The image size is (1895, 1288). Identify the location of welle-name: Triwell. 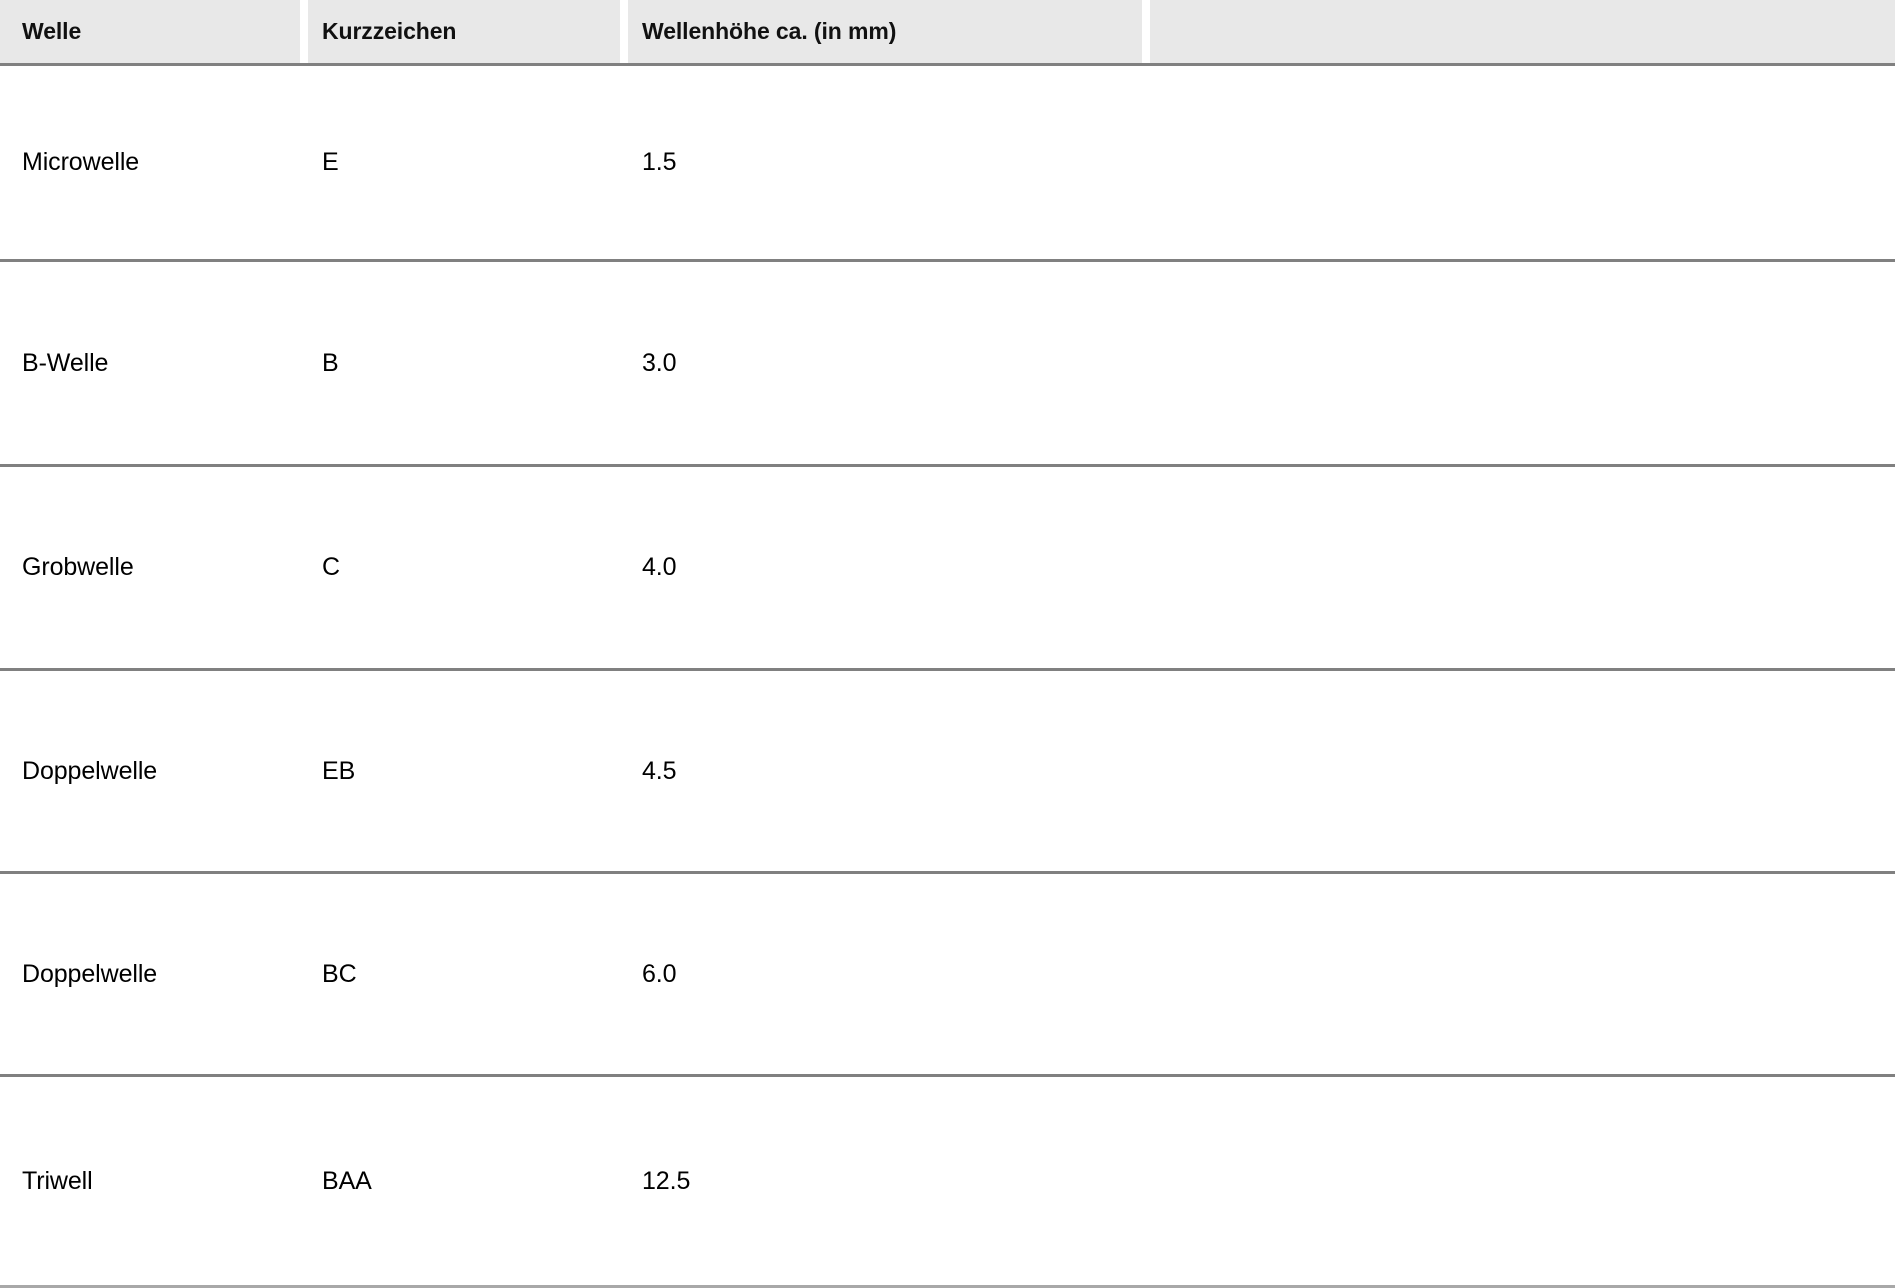
(57, 1180).